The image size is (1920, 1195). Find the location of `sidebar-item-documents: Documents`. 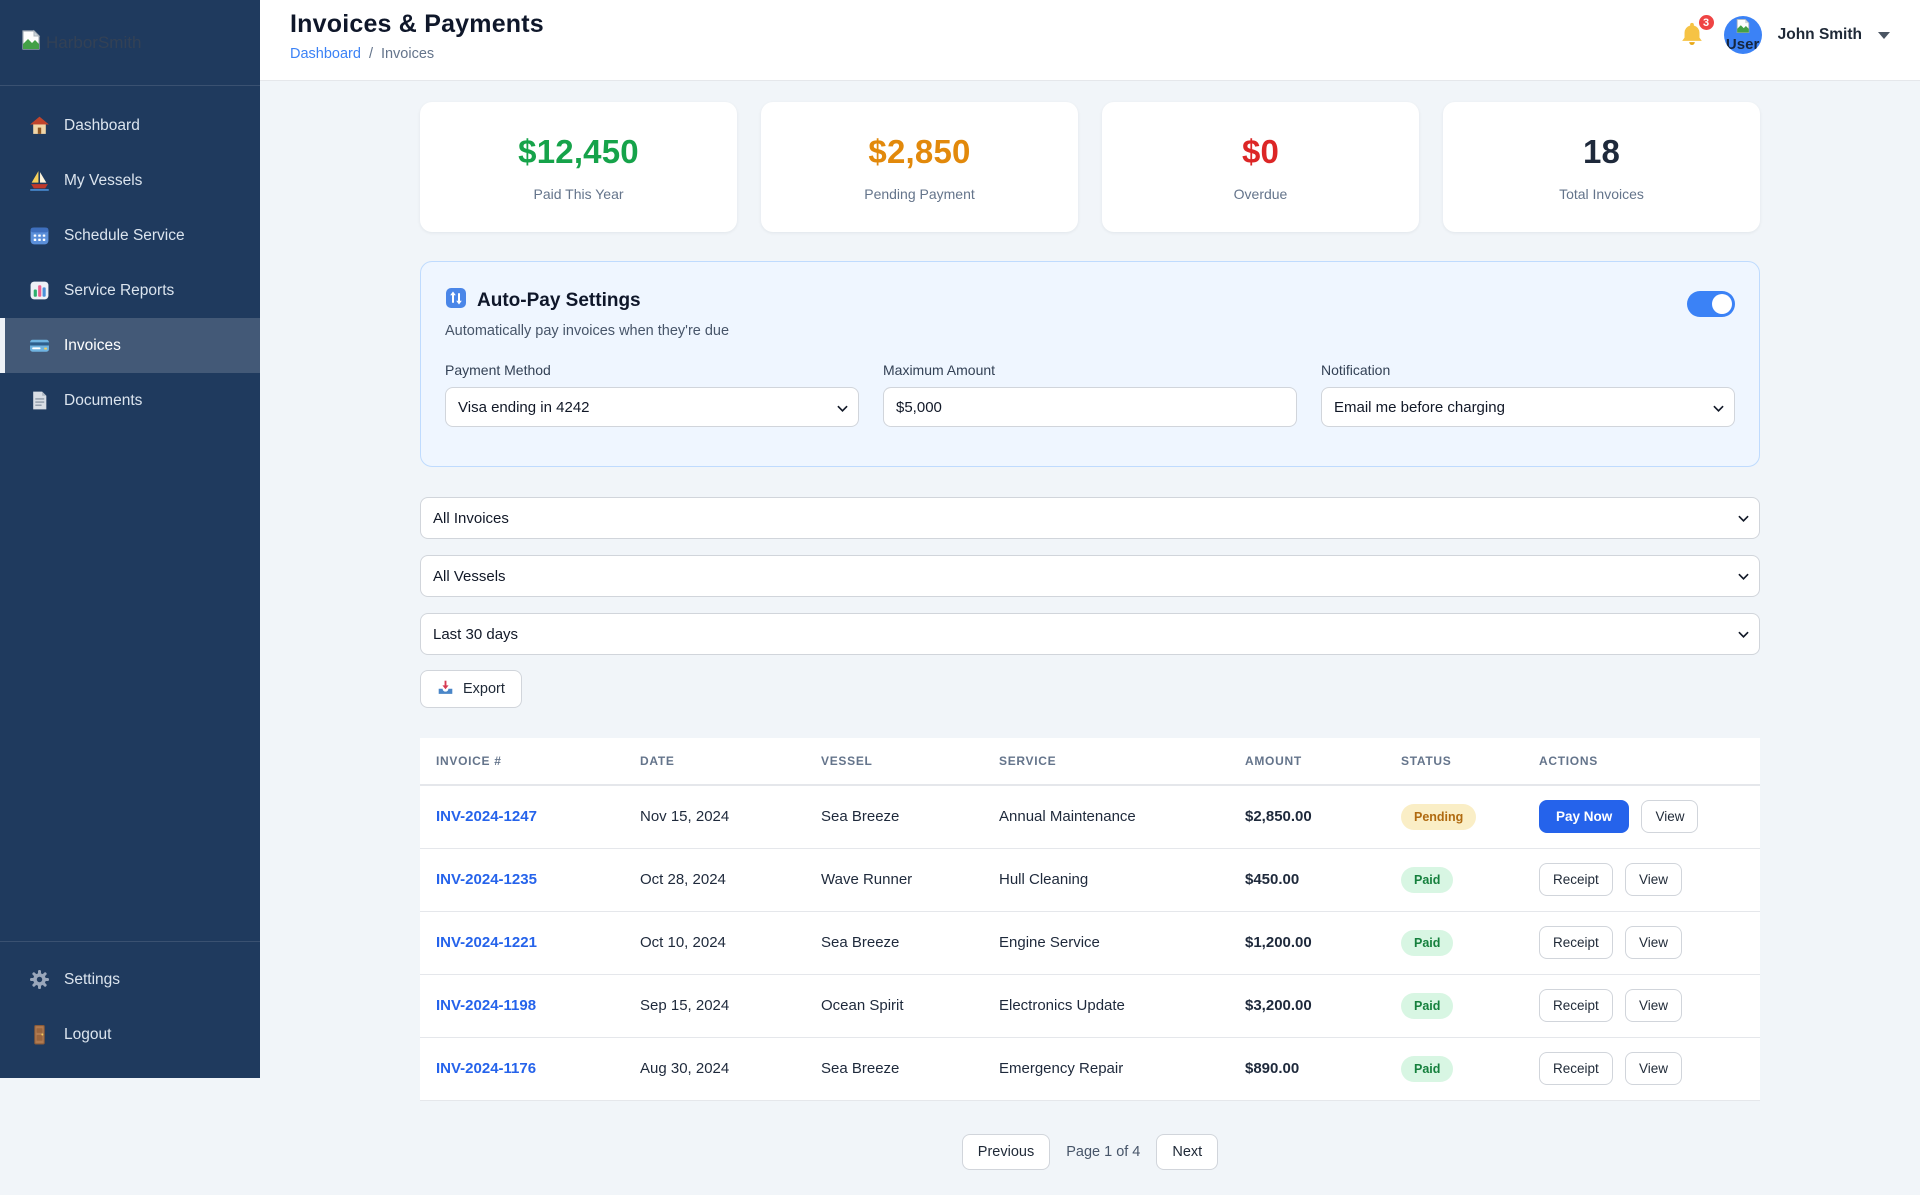

sidebar-item-documents: Documents is located at coordinates (130, 400).